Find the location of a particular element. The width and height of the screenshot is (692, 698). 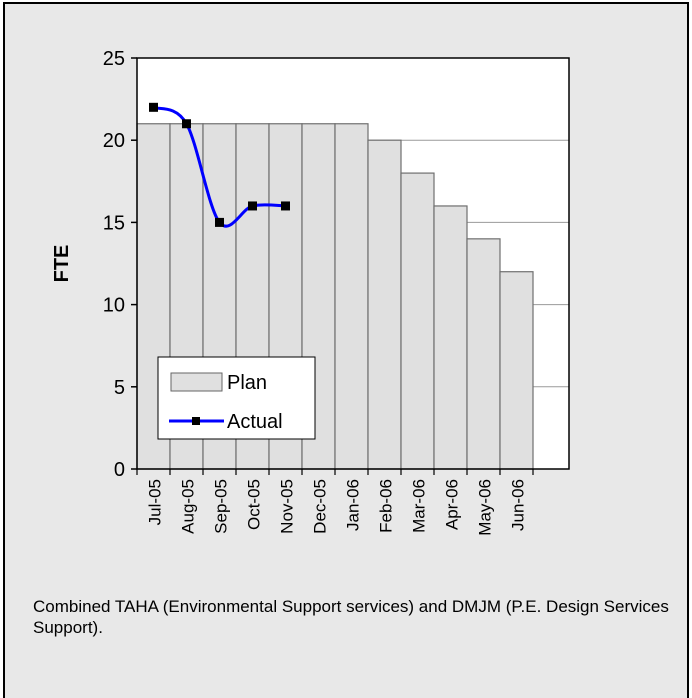

x-tick-label: Aug-05 is located at coordinates (188, 506).